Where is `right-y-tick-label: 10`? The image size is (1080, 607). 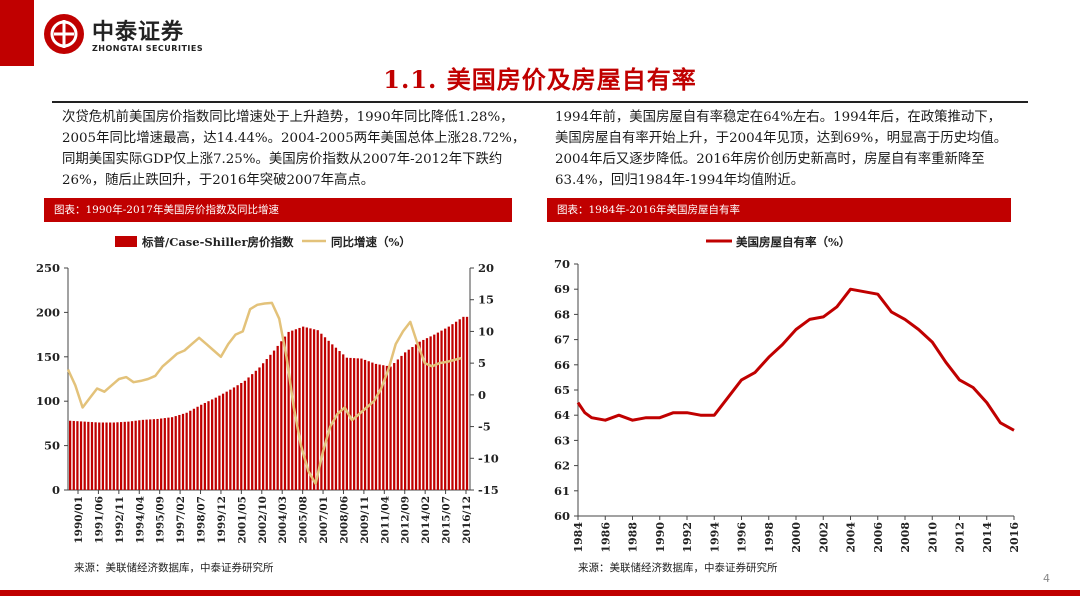 right-y-tick-label: 10 is located at coordinates (486, 331).